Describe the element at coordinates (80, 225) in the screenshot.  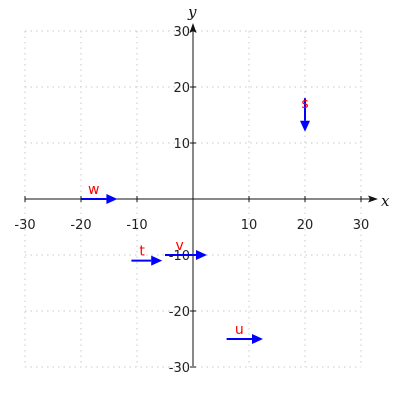
I see `x-tick-label: -20` at that location.